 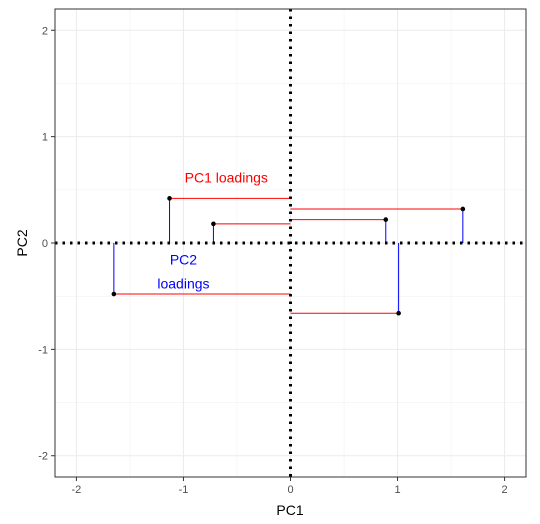 I want to click on x-tick-label: 0, so click(x=290, y=490).